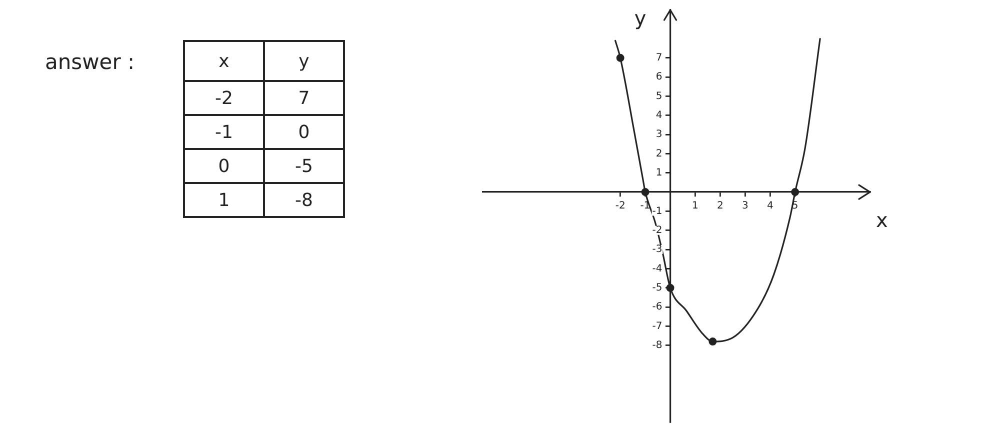  What do you see at coordinates (224, 61) in the screenshot?
I see `y-axis-title: x` at bounding box center [224, 61].